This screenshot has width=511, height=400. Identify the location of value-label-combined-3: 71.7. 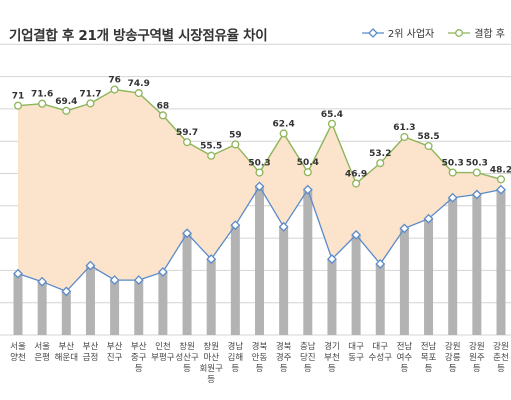
(90, 94).